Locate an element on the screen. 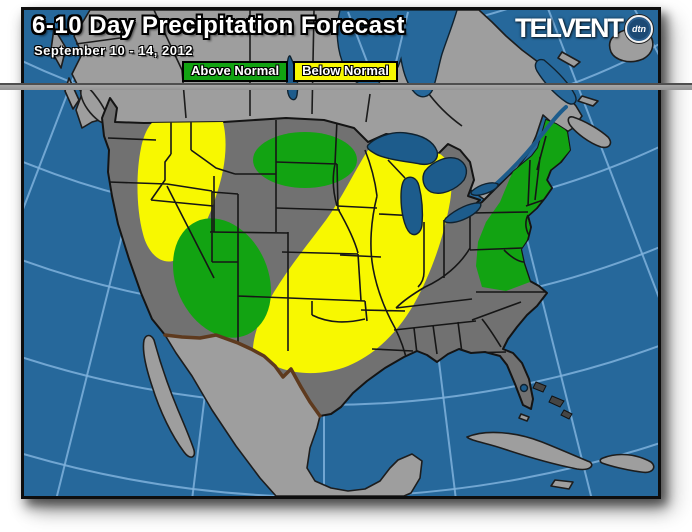  state-borders-plains is located at coordinates (346, 241).